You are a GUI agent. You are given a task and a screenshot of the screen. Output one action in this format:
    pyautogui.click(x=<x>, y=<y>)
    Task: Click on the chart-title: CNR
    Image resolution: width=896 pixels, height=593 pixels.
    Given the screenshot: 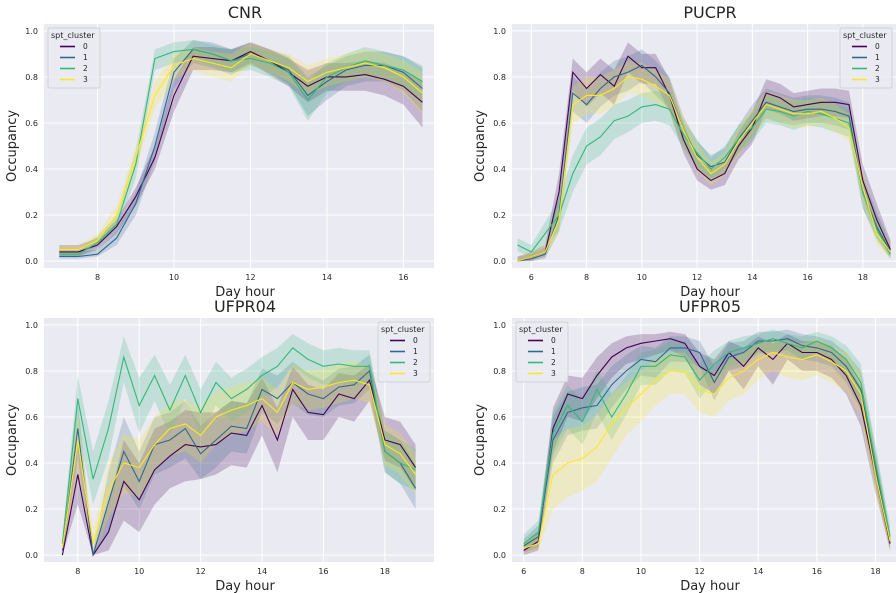 What is the action you would take?
    pyautogui.click(x=245, y=12)
    